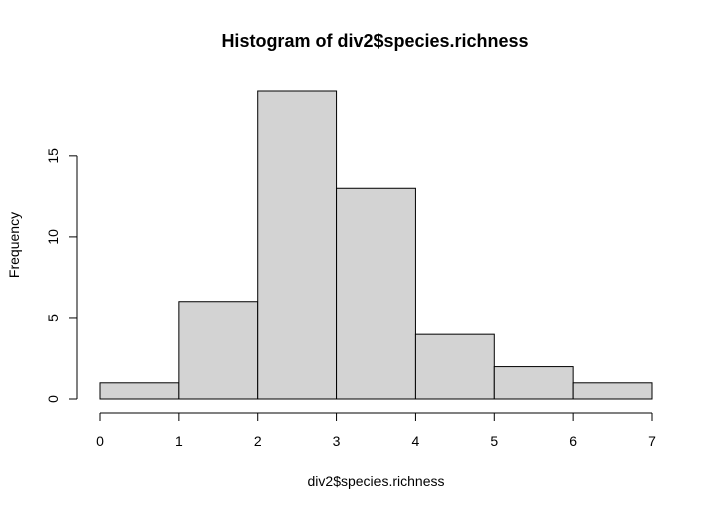  Describe the element at coordinates (573, 441) in the screenshot. I see `x-tick-label-6: 6` at that location.